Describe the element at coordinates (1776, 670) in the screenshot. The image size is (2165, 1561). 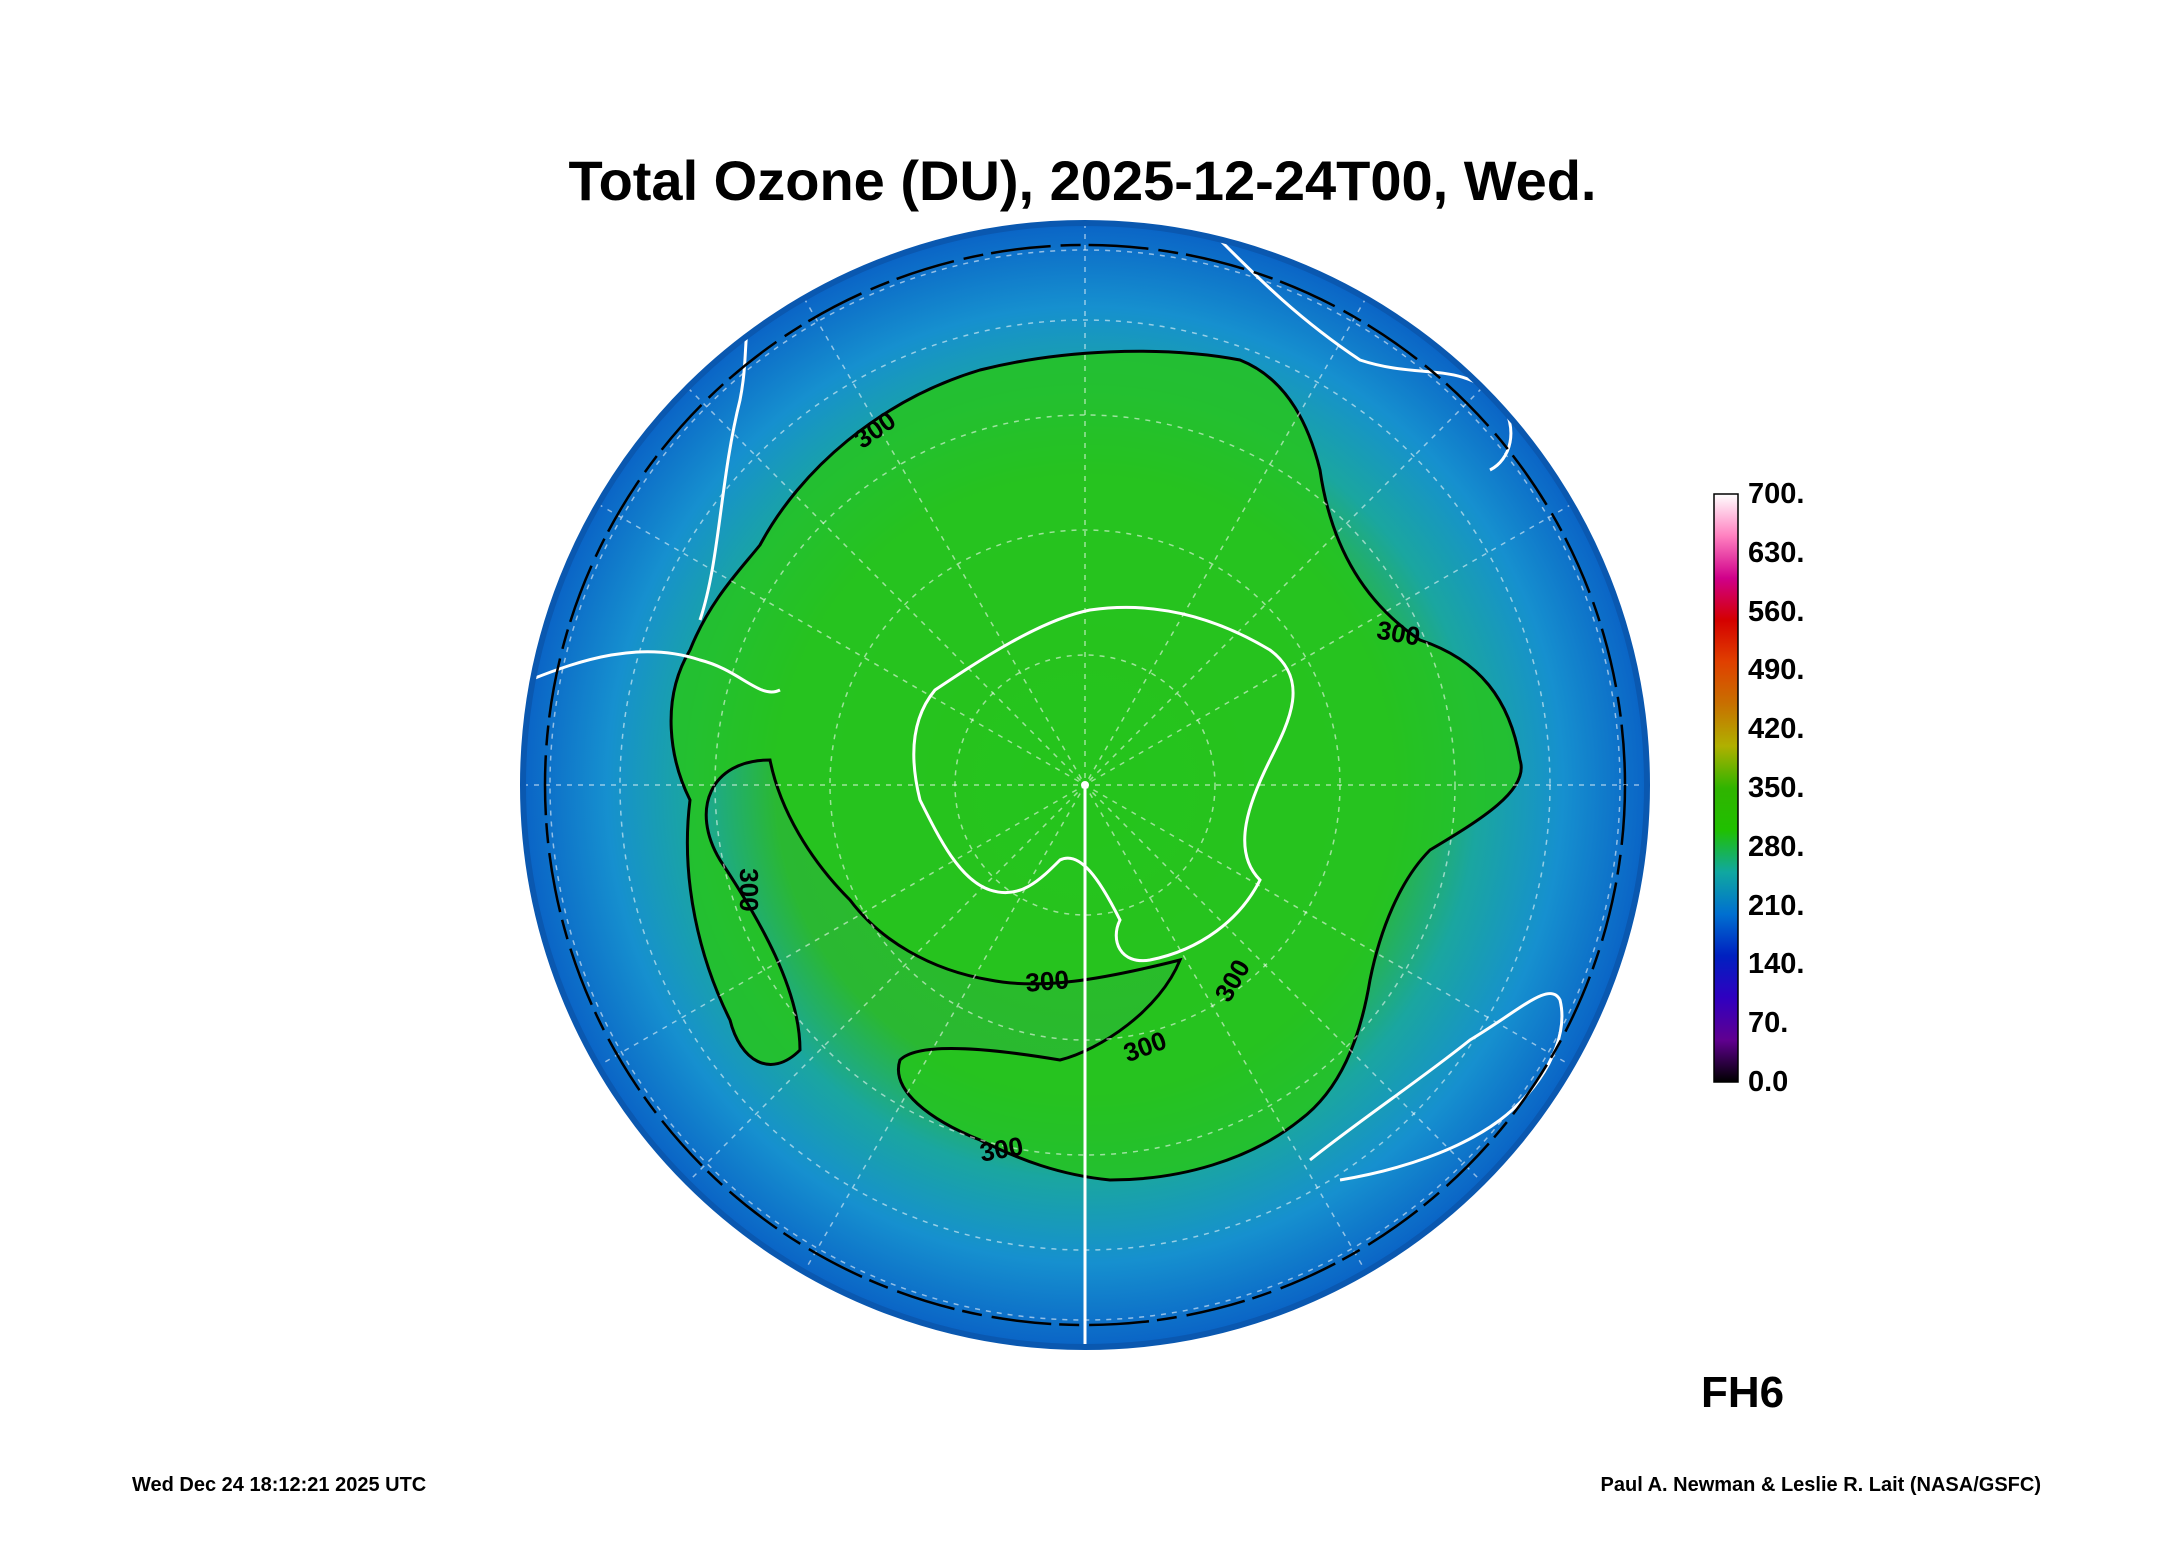
I see `colorbar-tick-label: 490.` at that location.